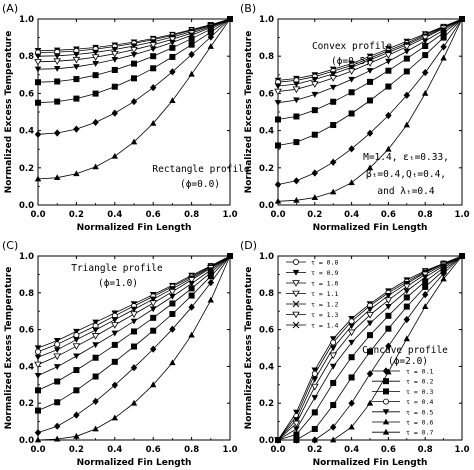 Image resolution: width=474 pixels, height=470 pixels. What do you see at coordinates (314, 215) in the screenshot?
I see `x-tick-label: 0.2` at bounding box center [314, 215].